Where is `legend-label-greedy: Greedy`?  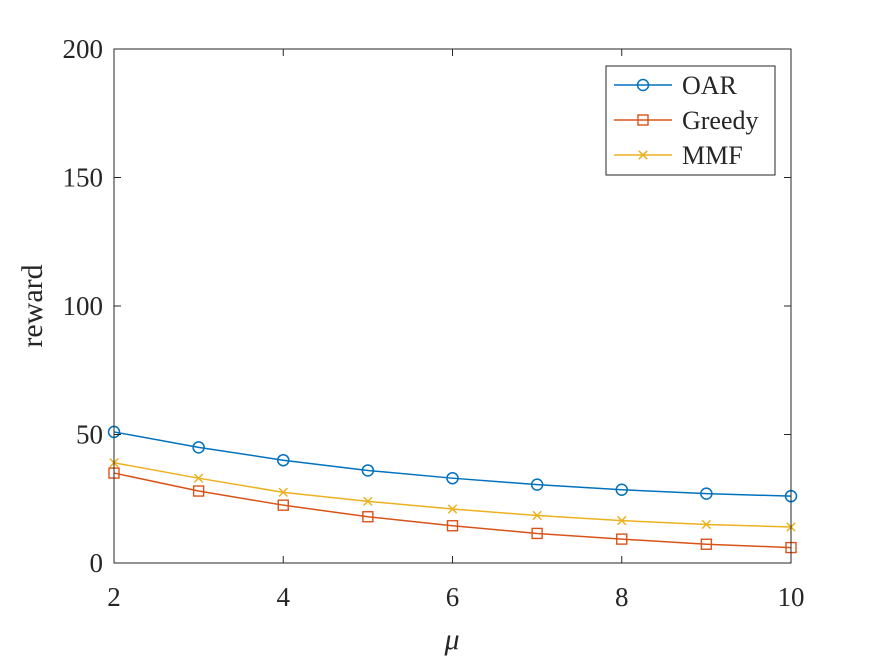 legend-label-greedy: Greedy is located at coordinates (720, 120).